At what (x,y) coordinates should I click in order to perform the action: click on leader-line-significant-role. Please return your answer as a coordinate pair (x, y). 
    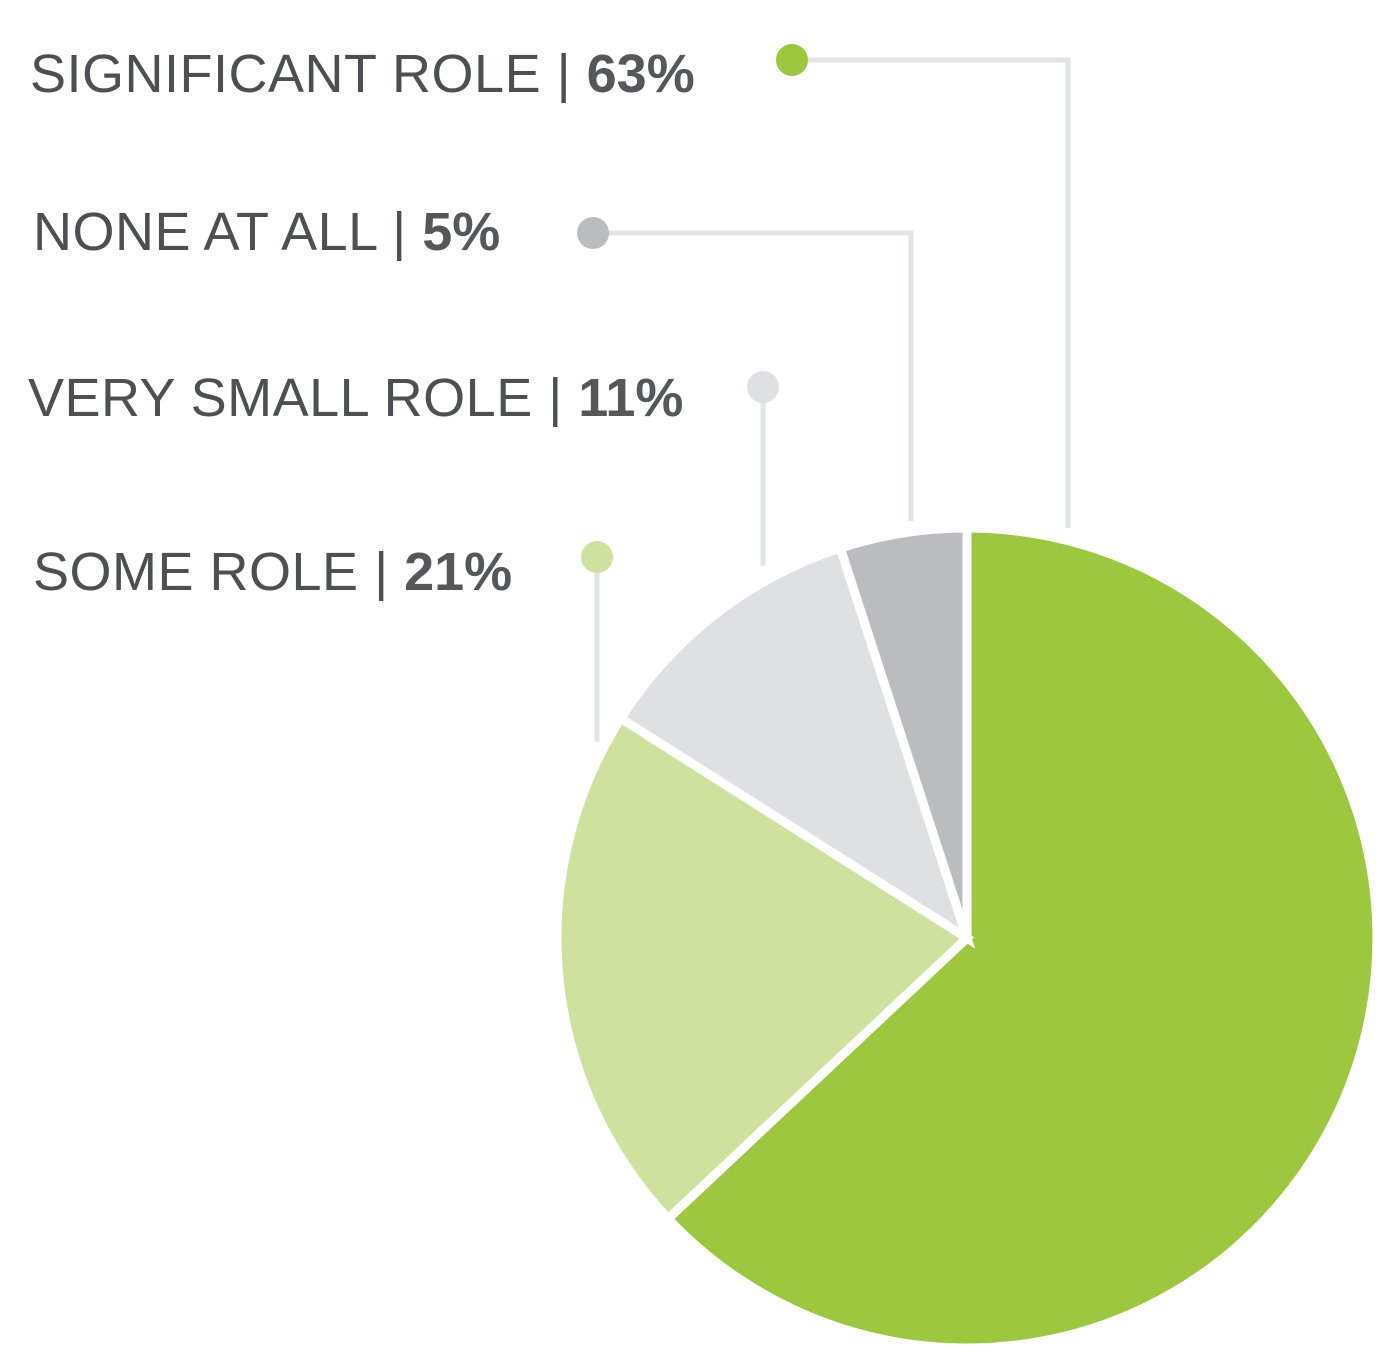
    Looking at the image, I should click on (931, 292).